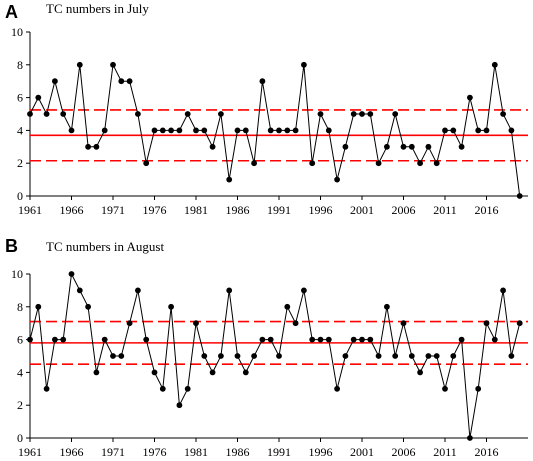 The image size is (533, 461). Describe the element at coordinates (30, 210) in the screenshot. I see `x-tick-label: 1961` at that location.